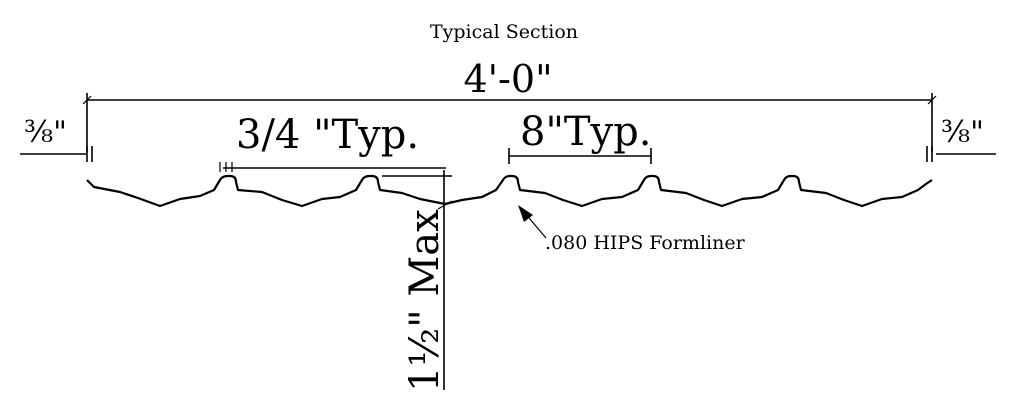 This screenshot has height=402, width=1013. I want to click on rib-width-label: 3/4 "Typ., so click(327, 135).